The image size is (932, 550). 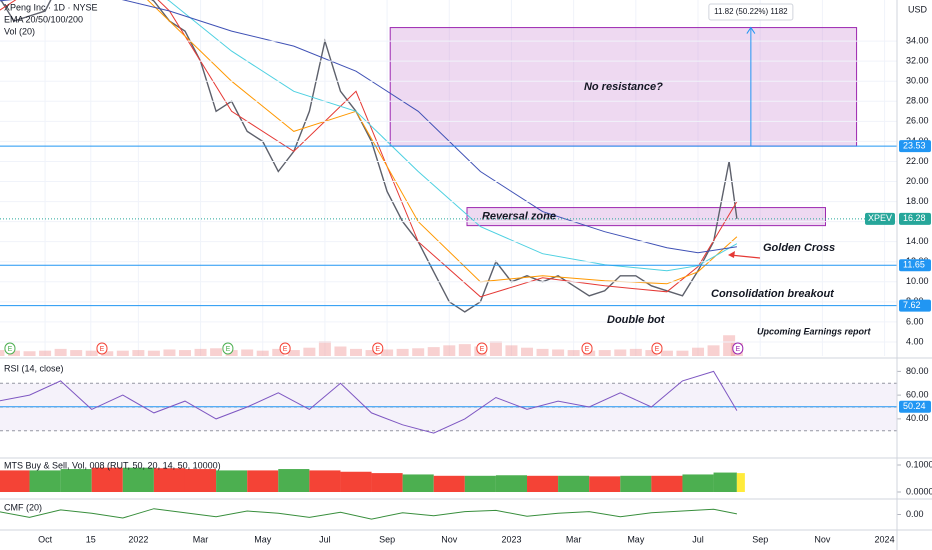 I want to click on zone, so click(x=623, y=87).